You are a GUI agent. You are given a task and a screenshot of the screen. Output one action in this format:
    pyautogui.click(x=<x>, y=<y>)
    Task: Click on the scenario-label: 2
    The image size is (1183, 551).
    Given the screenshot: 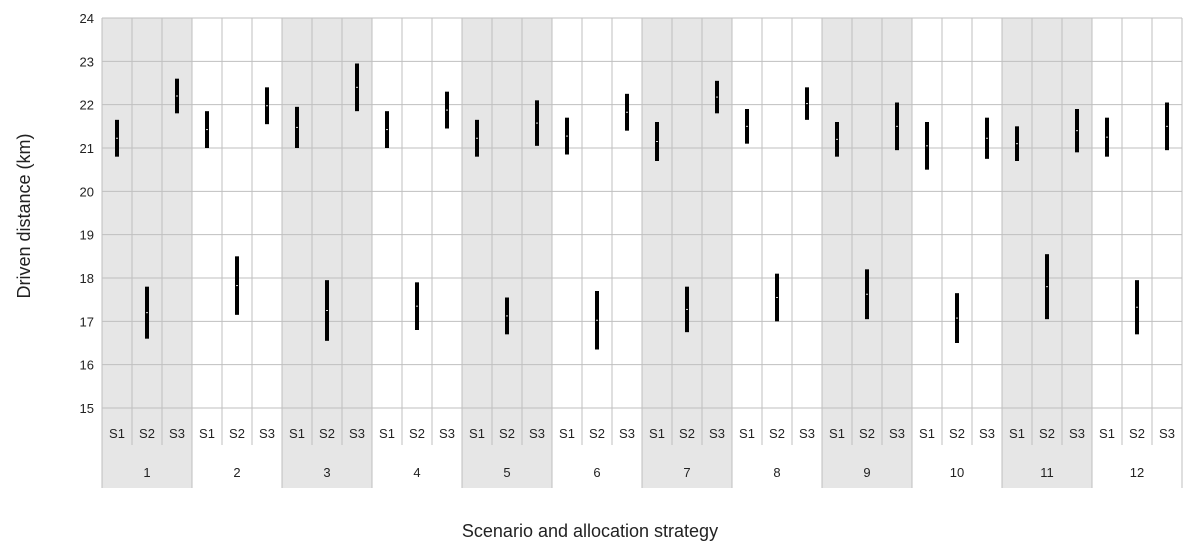 What is the action you would take?
    pyautogui.click(x=236, y=472)
    